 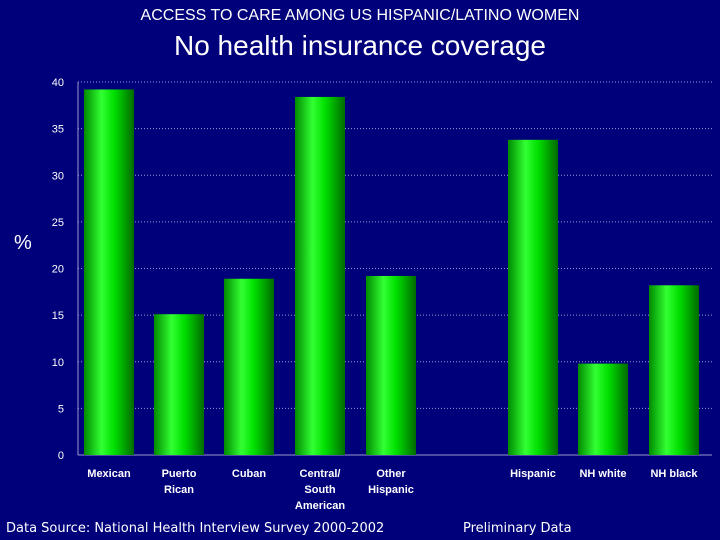 What do you see at coordinates (249, 474) in the screenshot?
I see `x-tick-label: Cuban` at bounding box center [249, 474].